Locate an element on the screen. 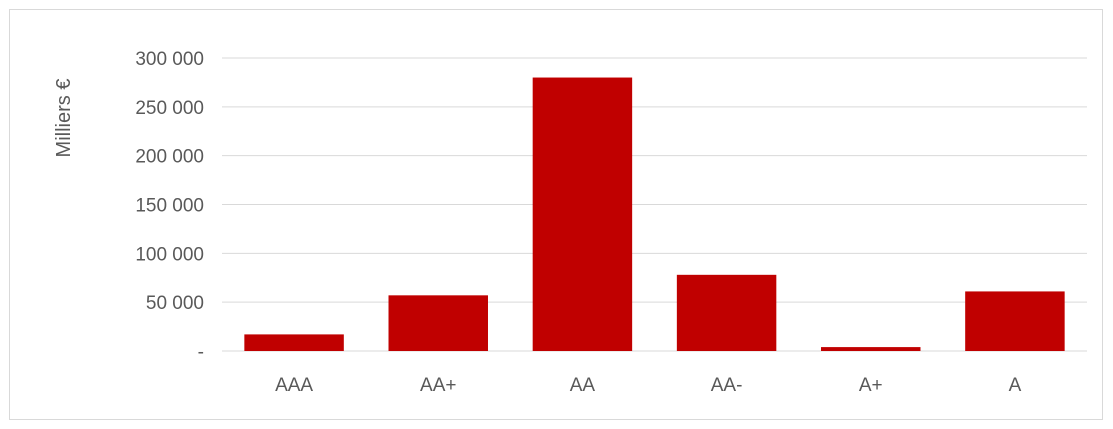  bar-A+ is located at coordinates (871, 349).